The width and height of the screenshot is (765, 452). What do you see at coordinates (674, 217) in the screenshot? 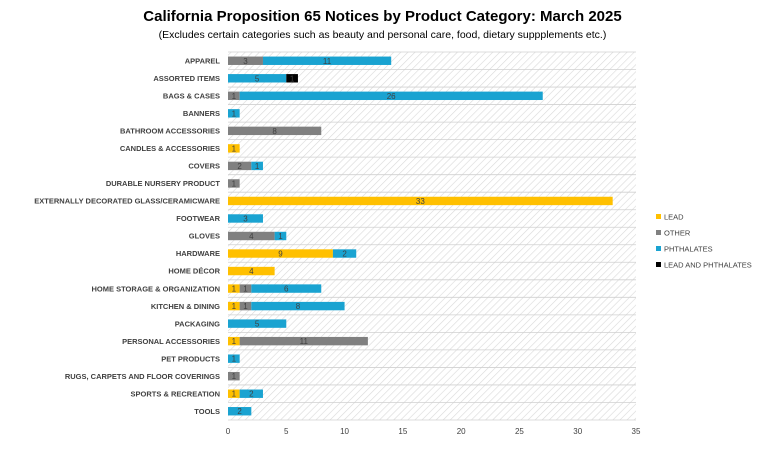
I see `legend-label: LEAD` at bounding box center [674, 217].